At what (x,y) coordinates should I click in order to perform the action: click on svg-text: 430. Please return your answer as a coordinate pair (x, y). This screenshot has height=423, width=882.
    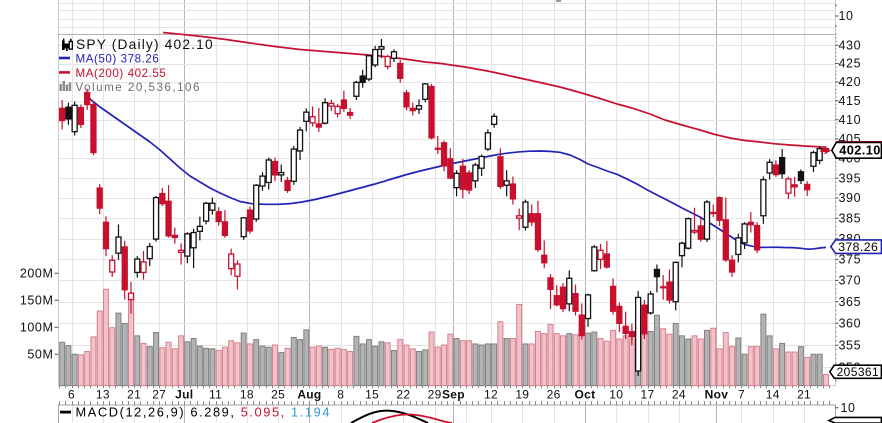
    Looking at the image, I should click on (850, 45).